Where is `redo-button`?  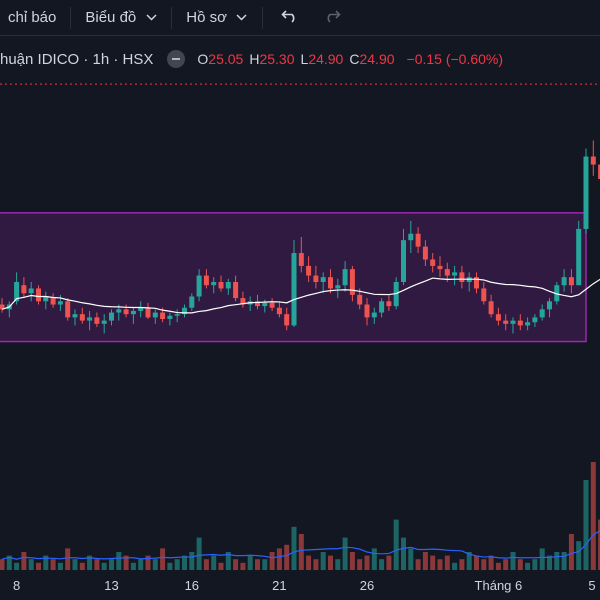
redo-button is located at coordinates (332, 18).